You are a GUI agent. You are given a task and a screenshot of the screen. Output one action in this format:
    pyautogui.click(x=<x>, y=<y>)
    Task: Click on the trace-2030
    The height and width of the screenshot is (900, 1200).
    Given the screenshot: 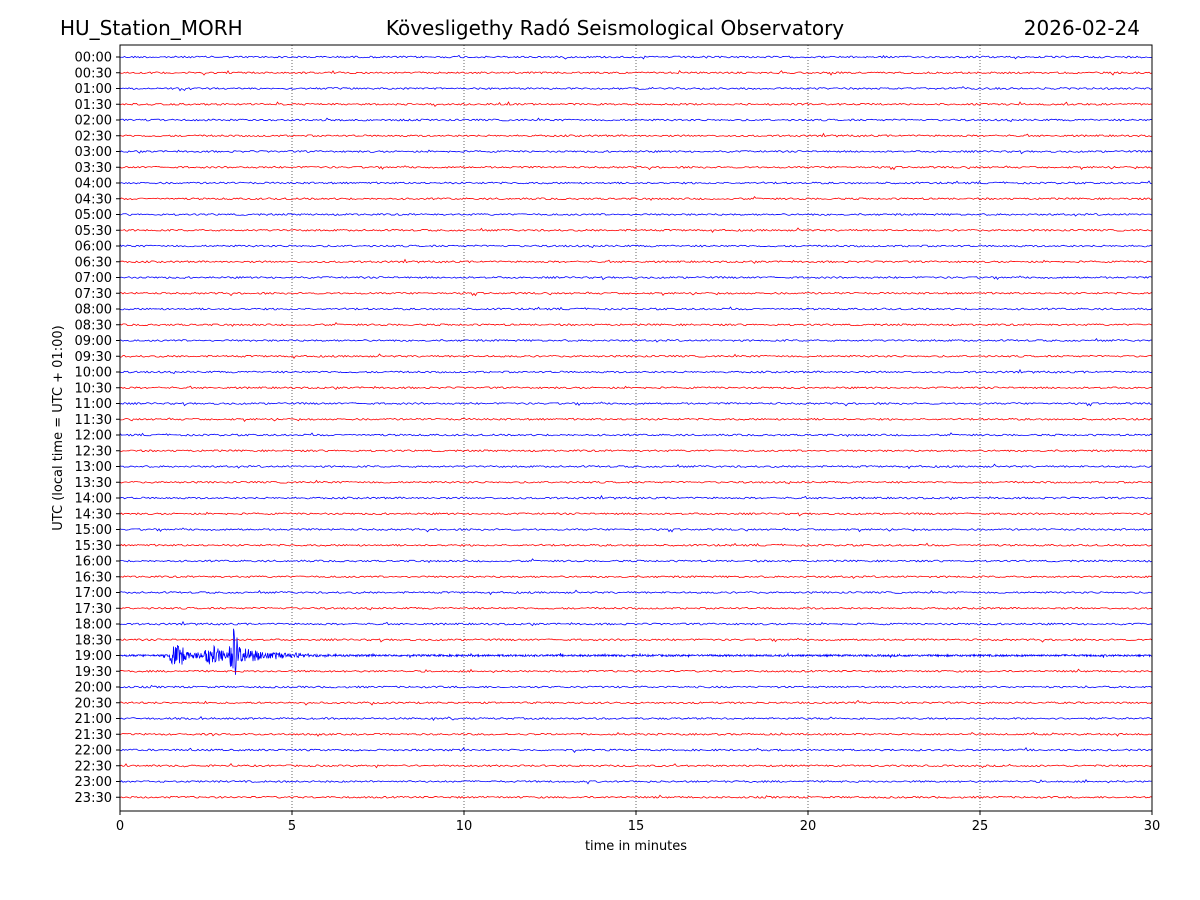 What is the action you would take?
    pyautogui.click(x=636, y=702)
    